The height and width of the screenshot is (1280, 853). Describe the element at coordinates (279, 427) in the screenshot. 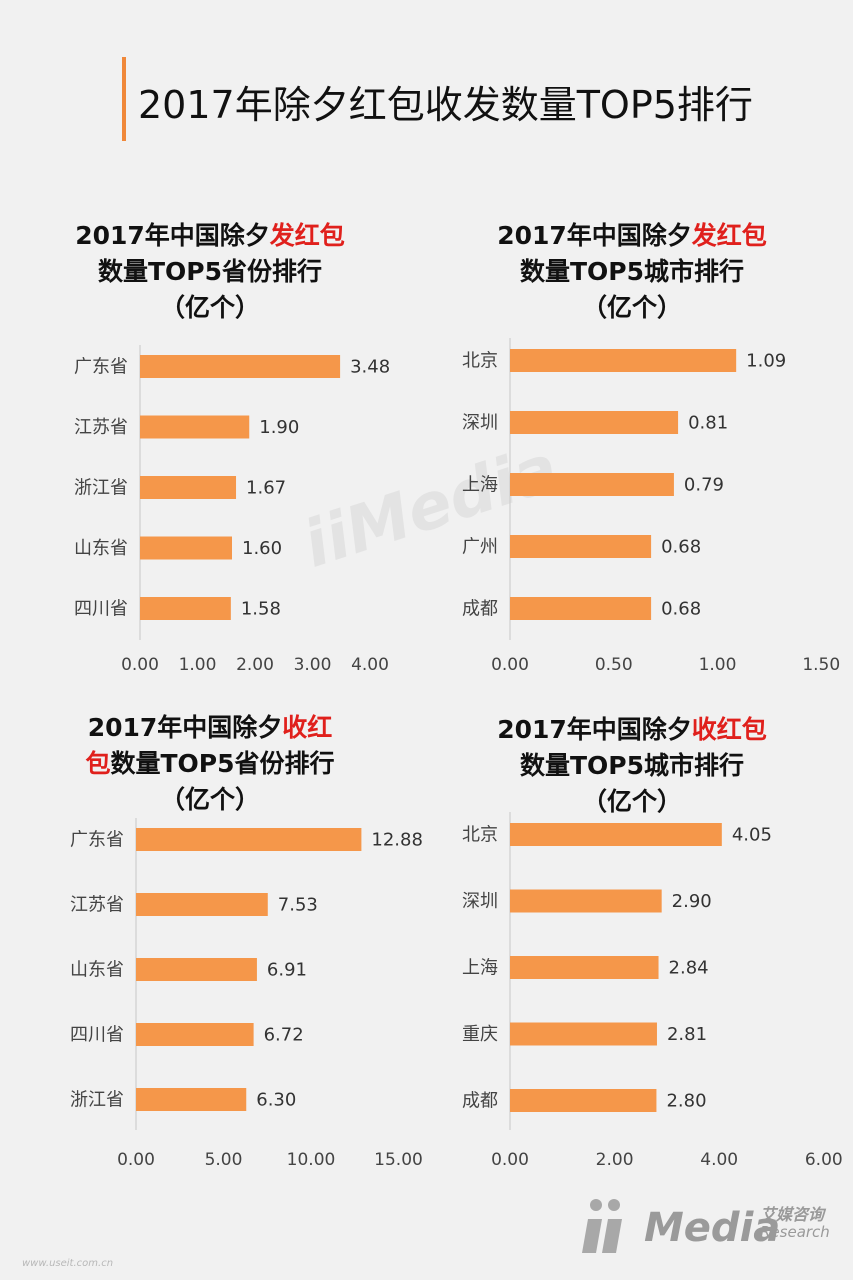

I see `value-label: 1.90` at that location.